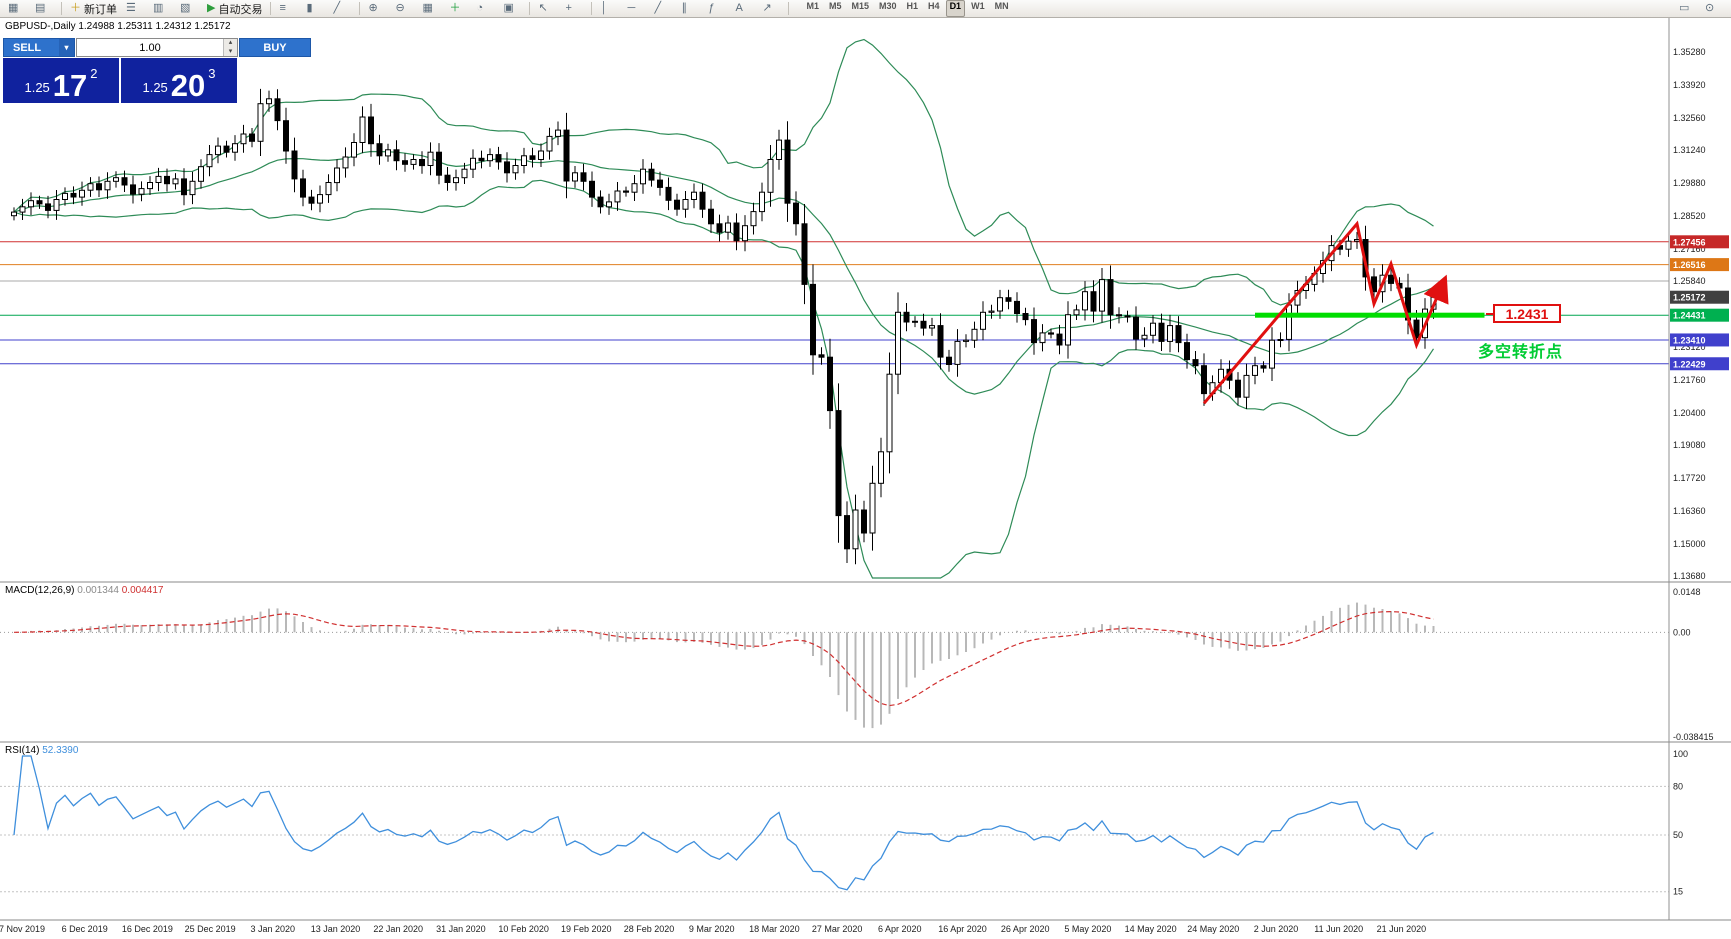 The width and height of the screenshot is (1731, 939). Describe the element at coordinates (604, 8) in the screenshot. I see `vertical-line-icon: │` at that location.